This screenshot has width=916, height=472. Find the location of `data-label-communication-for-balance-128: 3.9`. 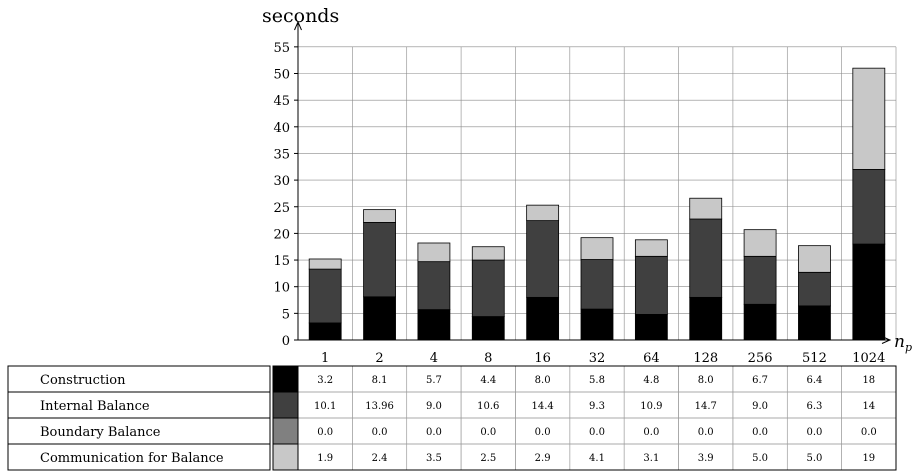

data-label-communication-for-balance-128: 3.9 is located at coordinates (706, 458).